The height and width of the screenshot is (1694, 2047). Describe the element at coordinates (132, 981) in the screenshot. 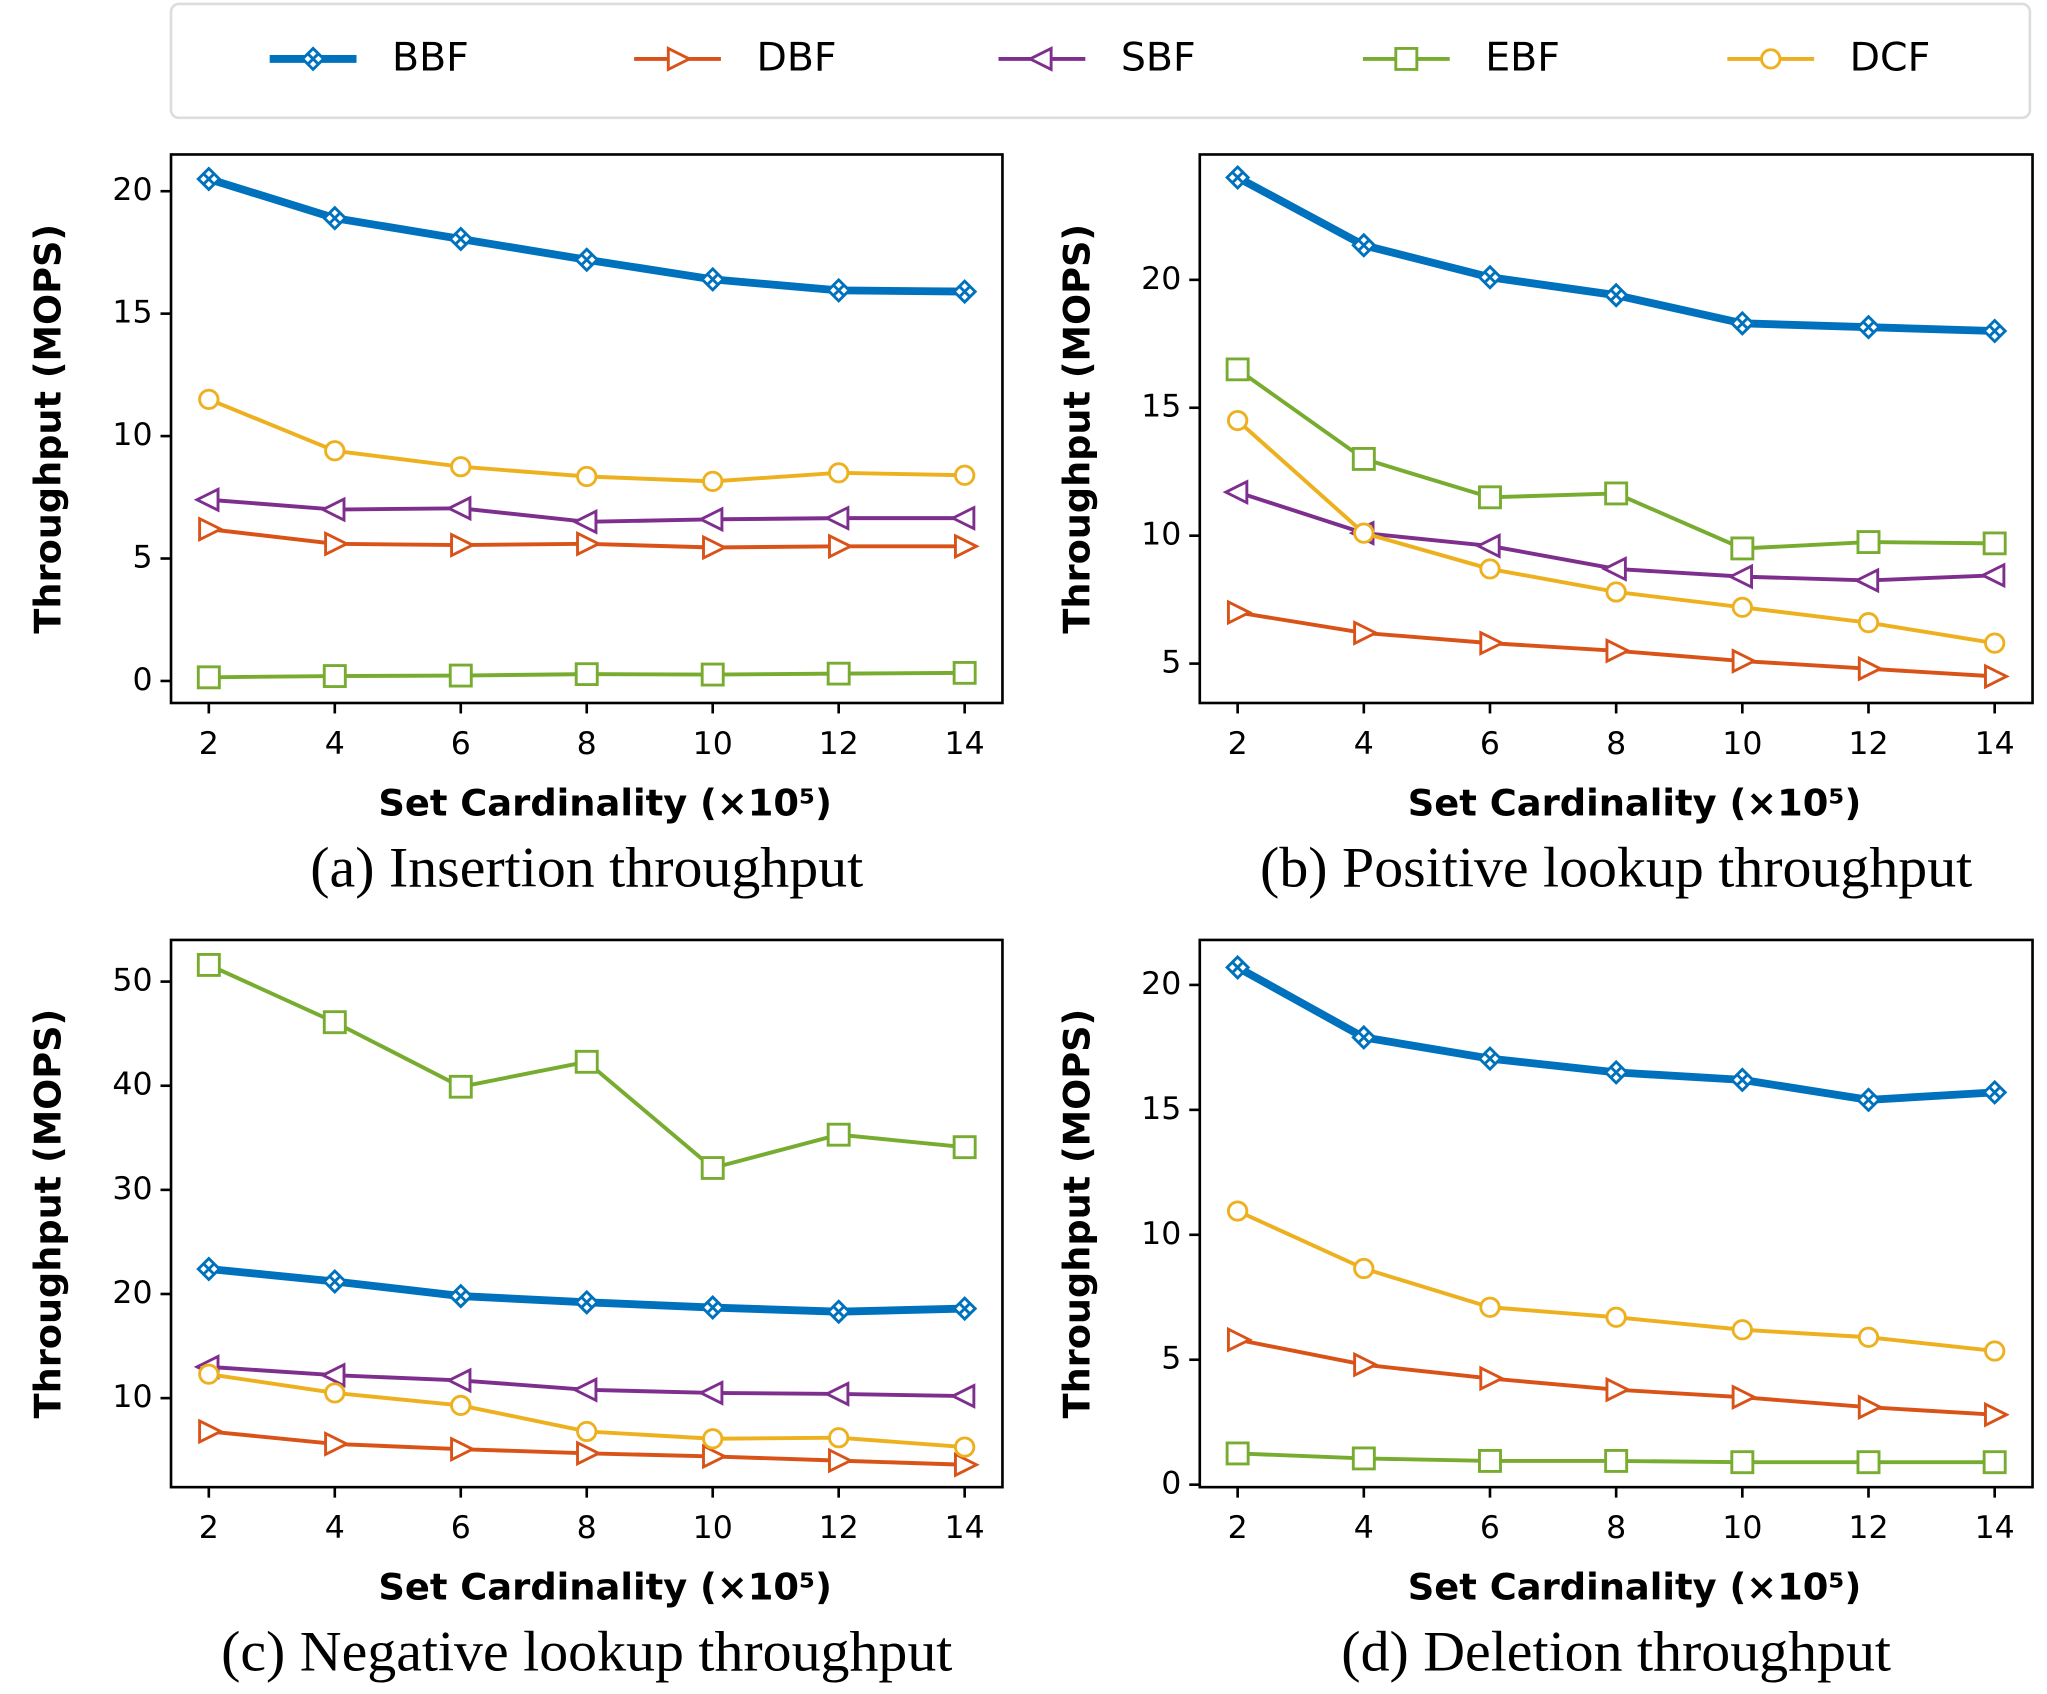

I see `y-tick-label: 50` at that location.